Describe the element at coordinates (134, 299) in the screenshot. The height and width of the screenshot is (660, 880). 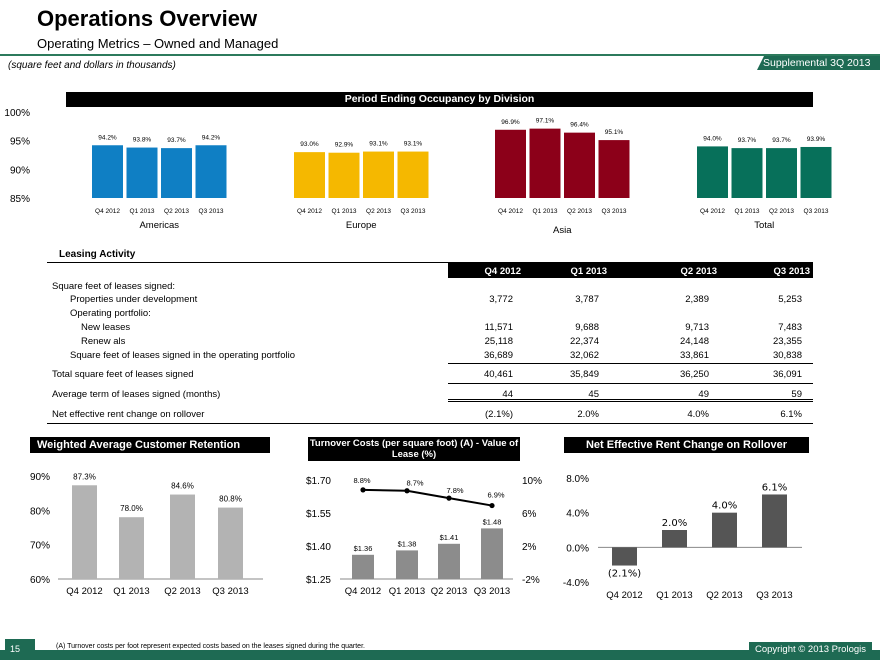
I see `leasing-row-label: Properties under development` at that location.